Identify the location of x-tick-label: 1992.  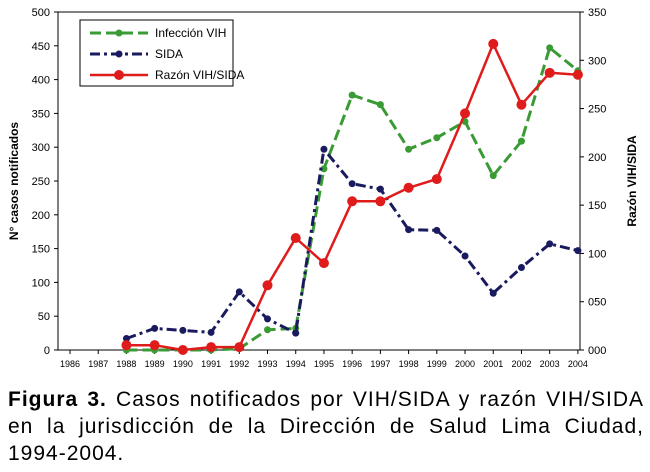
(239, 364).